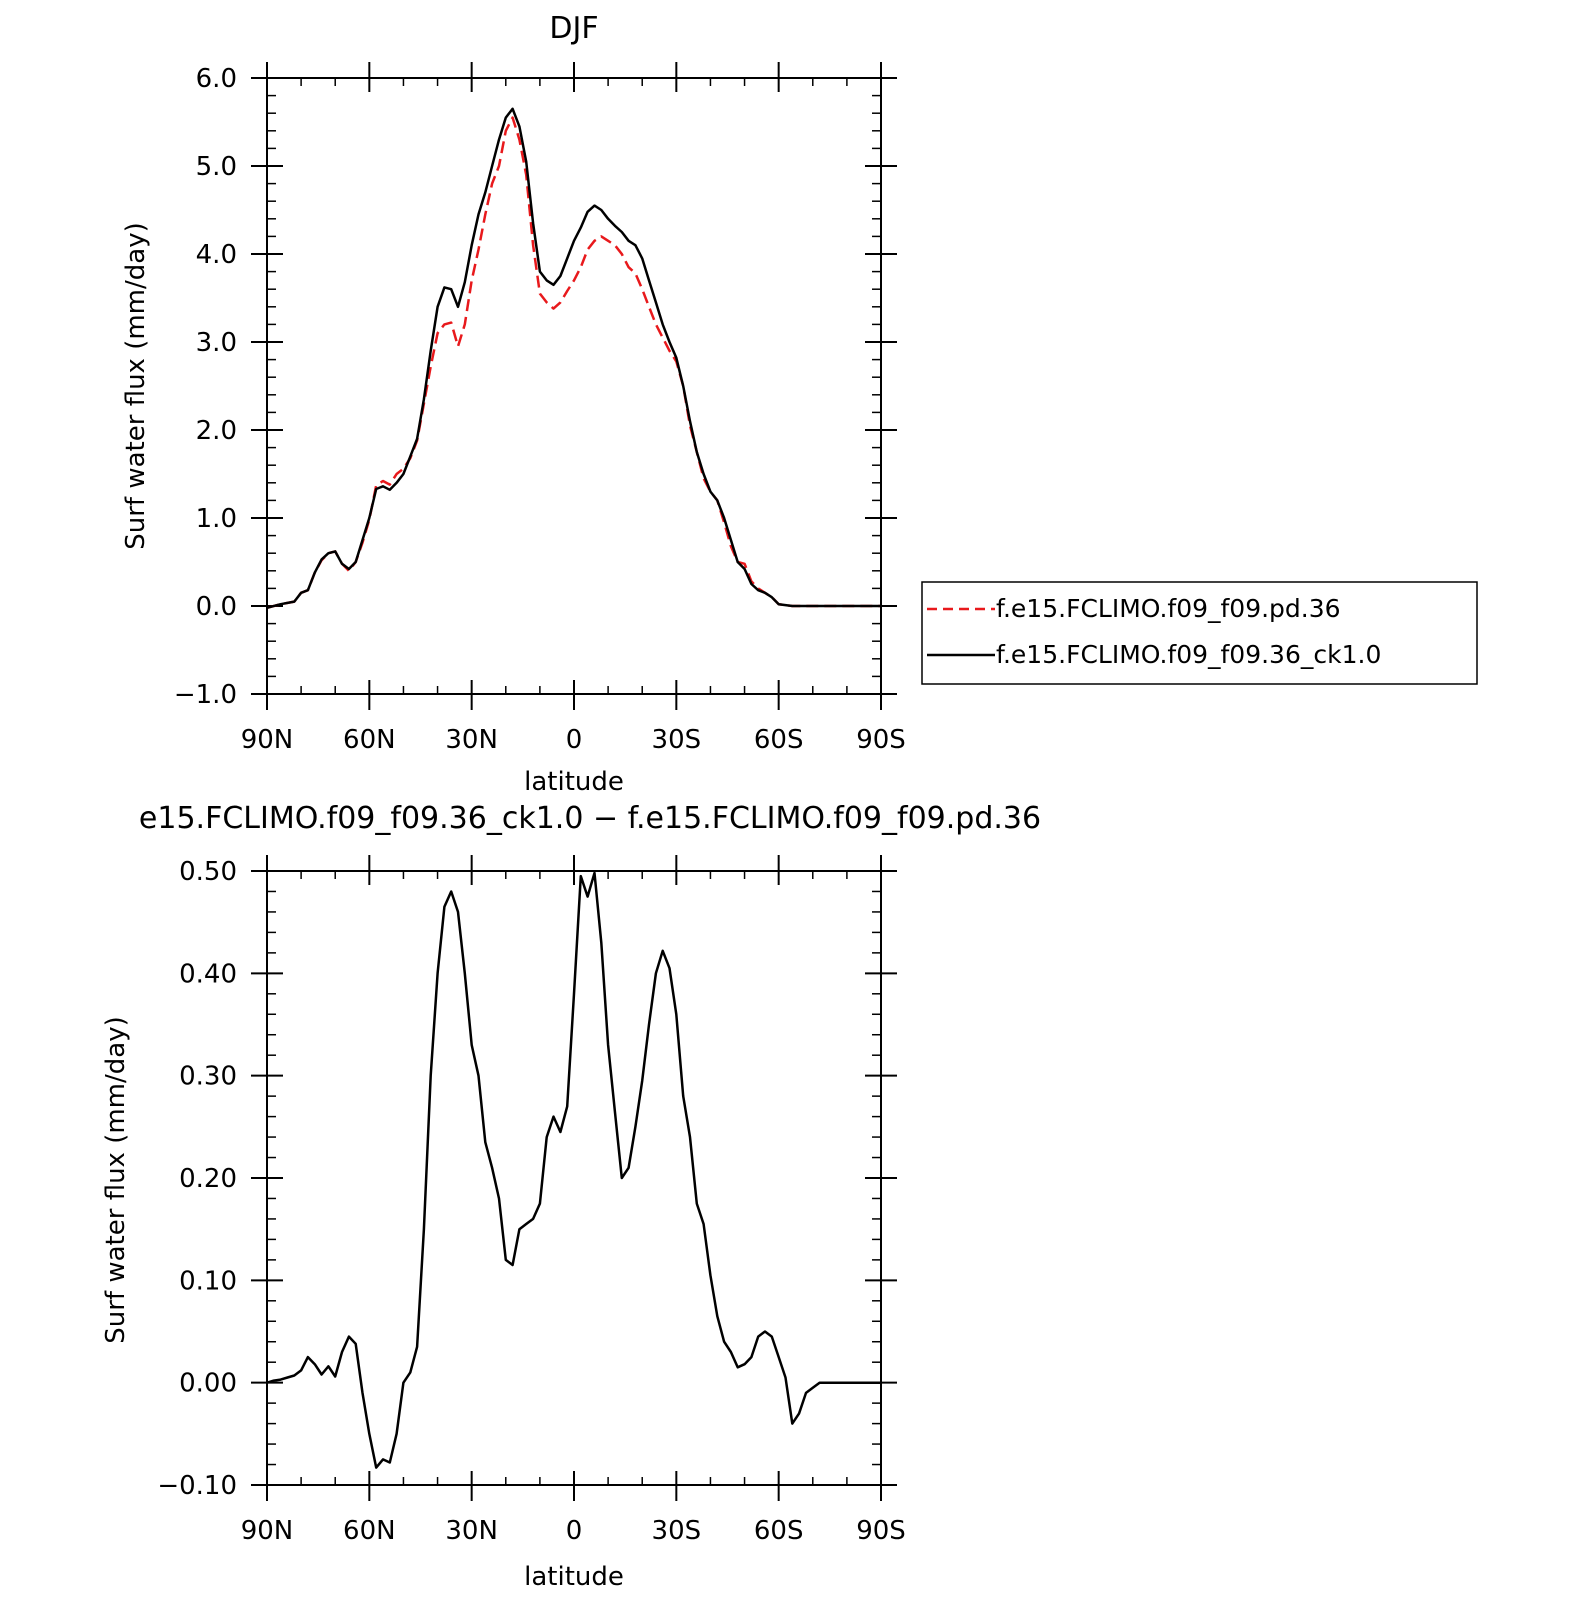 Image resolution: width=1588 pixels, height=1602 pixels. What do you see at coordinates (573, 28) in the screenshot?
I see `top-chart-title: DJF` at bounding box center [573, 28].